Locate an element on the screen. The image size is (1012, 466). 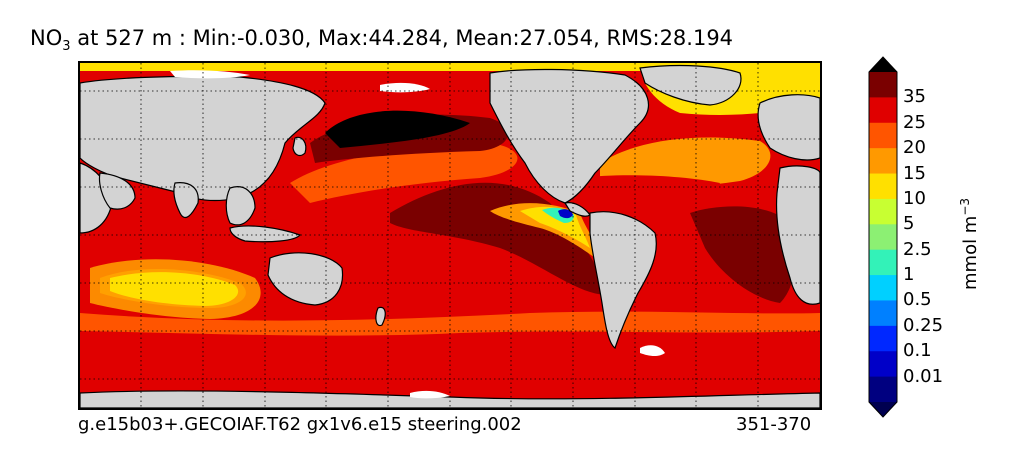
colorbar-under-arrow is located at coordinates (883, 409).